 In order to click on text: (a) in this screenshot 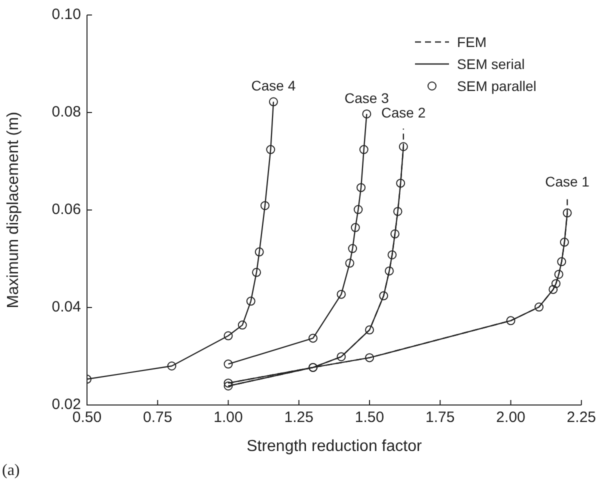, I will do `click(11, 471)`.